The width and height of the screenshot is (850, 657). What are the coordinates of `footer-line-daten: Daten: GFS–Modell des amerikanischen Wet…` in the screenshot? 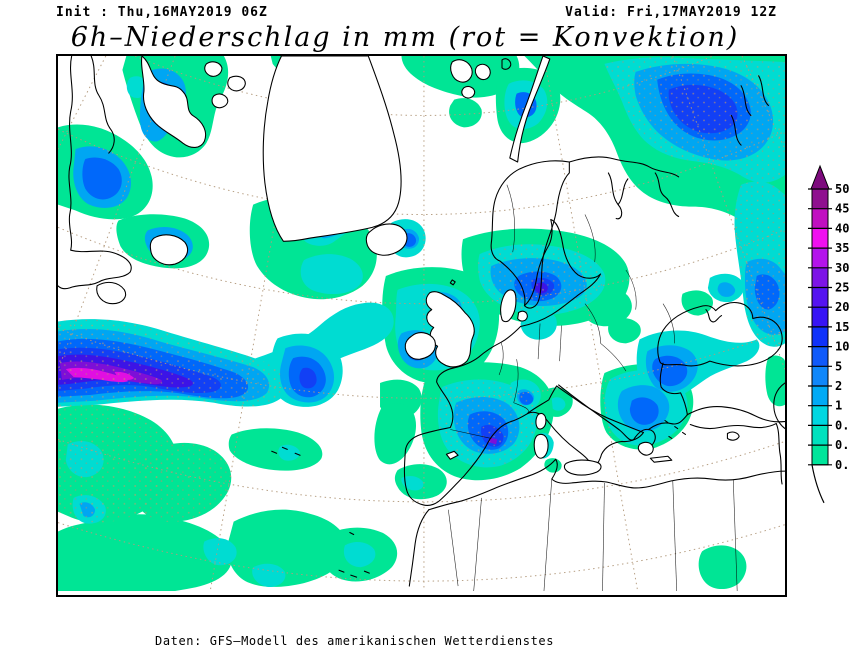 It's located at (355, 641).